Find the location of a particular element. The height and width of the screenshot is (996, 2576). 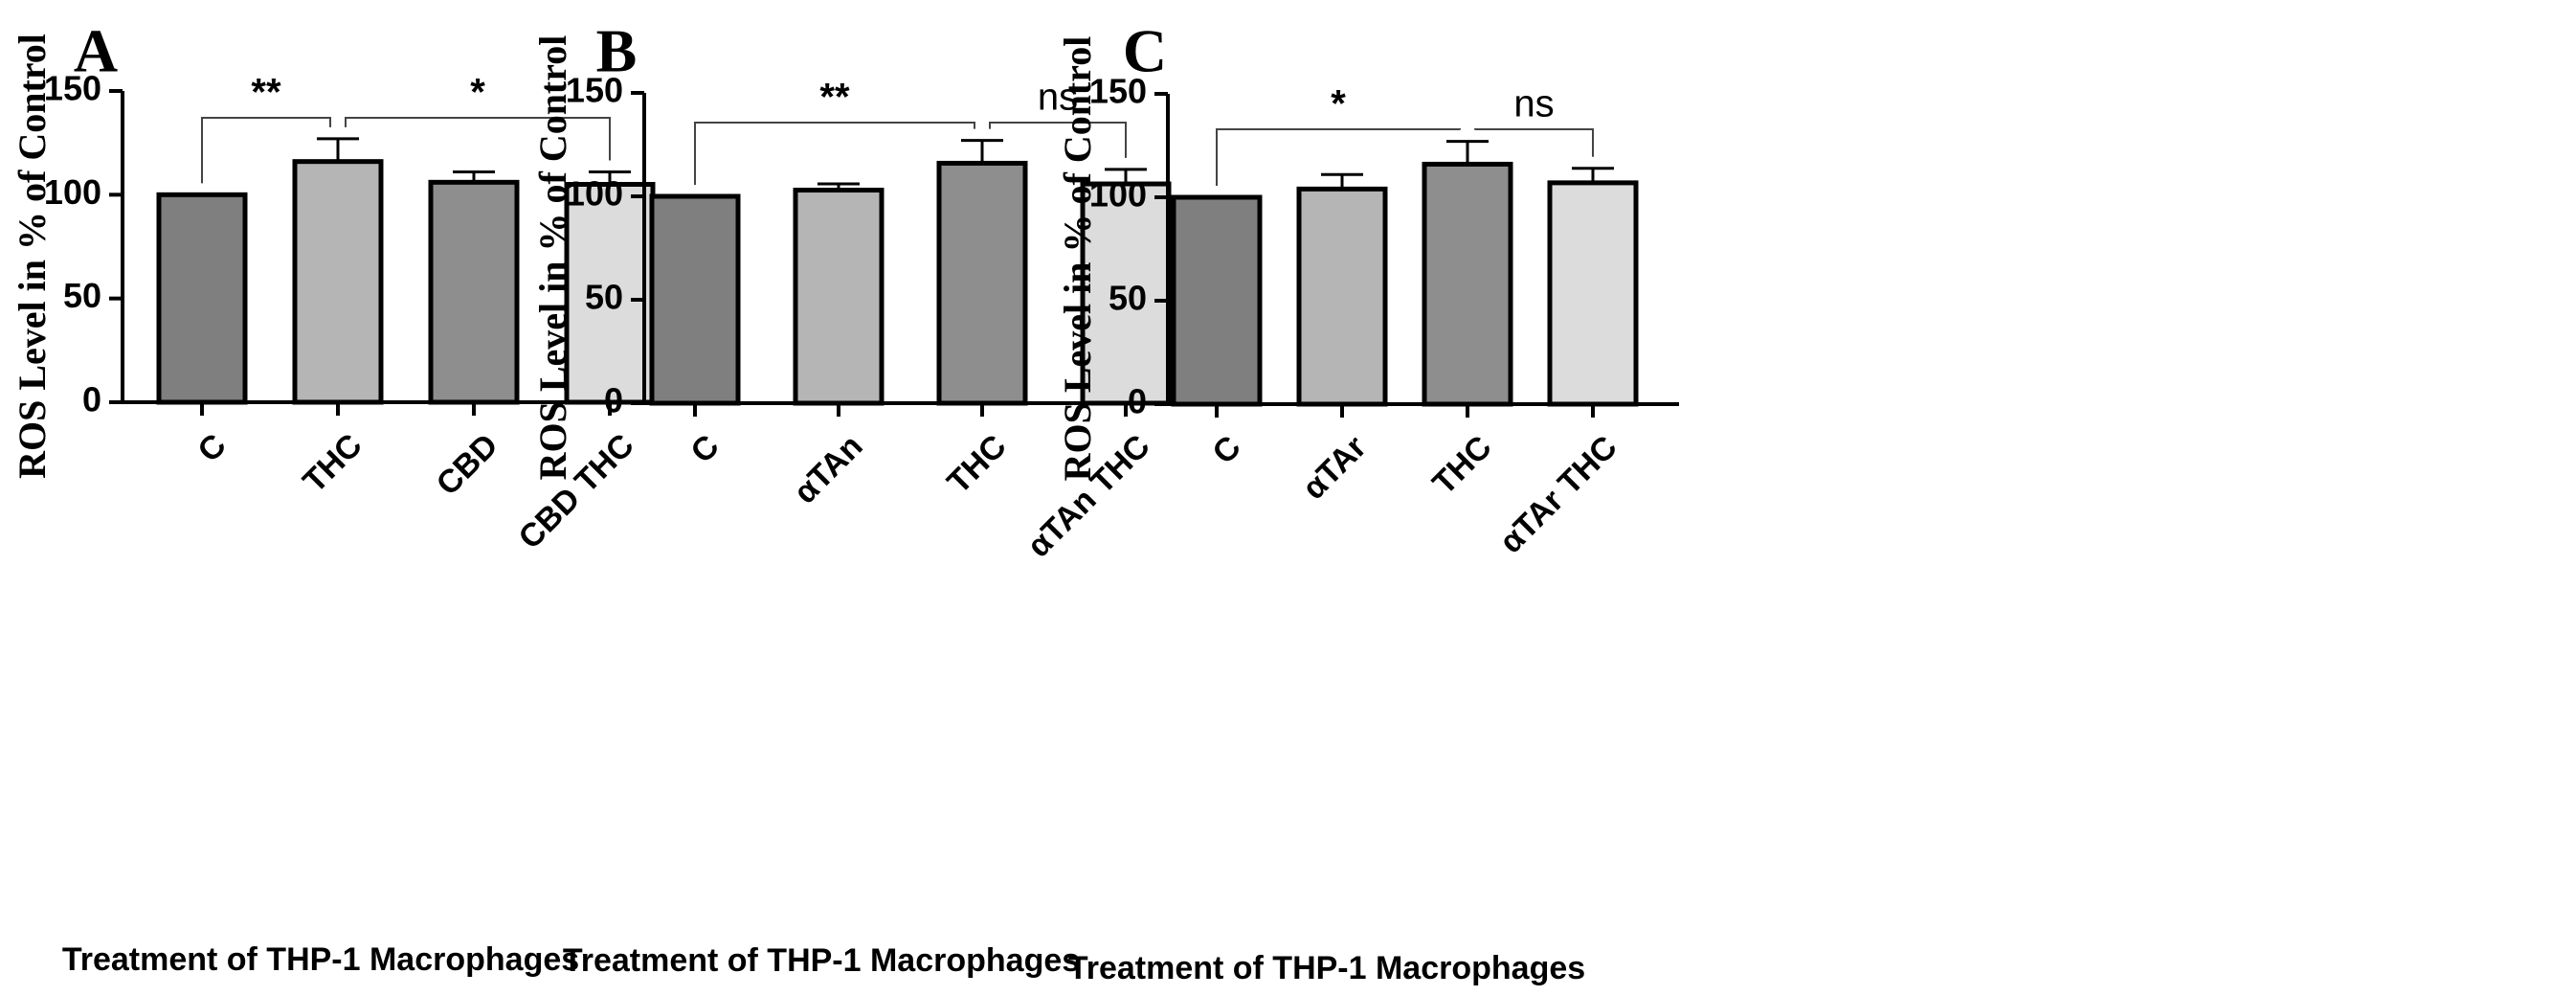

panel-letter: C is located at coordinates (1145, 51).